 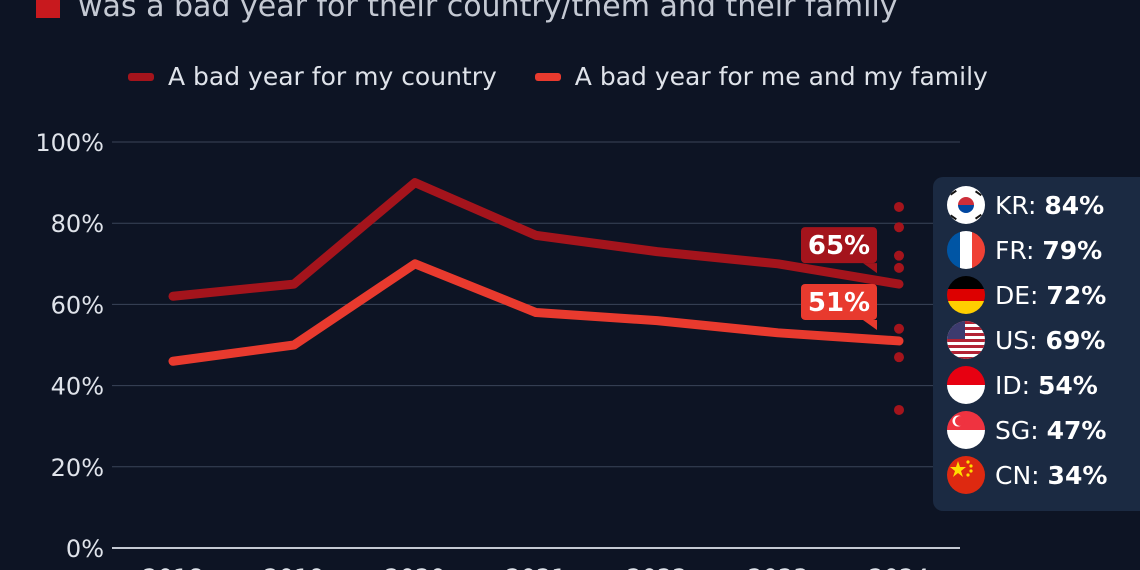 What do you see at coordinates (966, 295) in the screenshot?
I see `germany-flag-icon` at bounding box center [966, 295].